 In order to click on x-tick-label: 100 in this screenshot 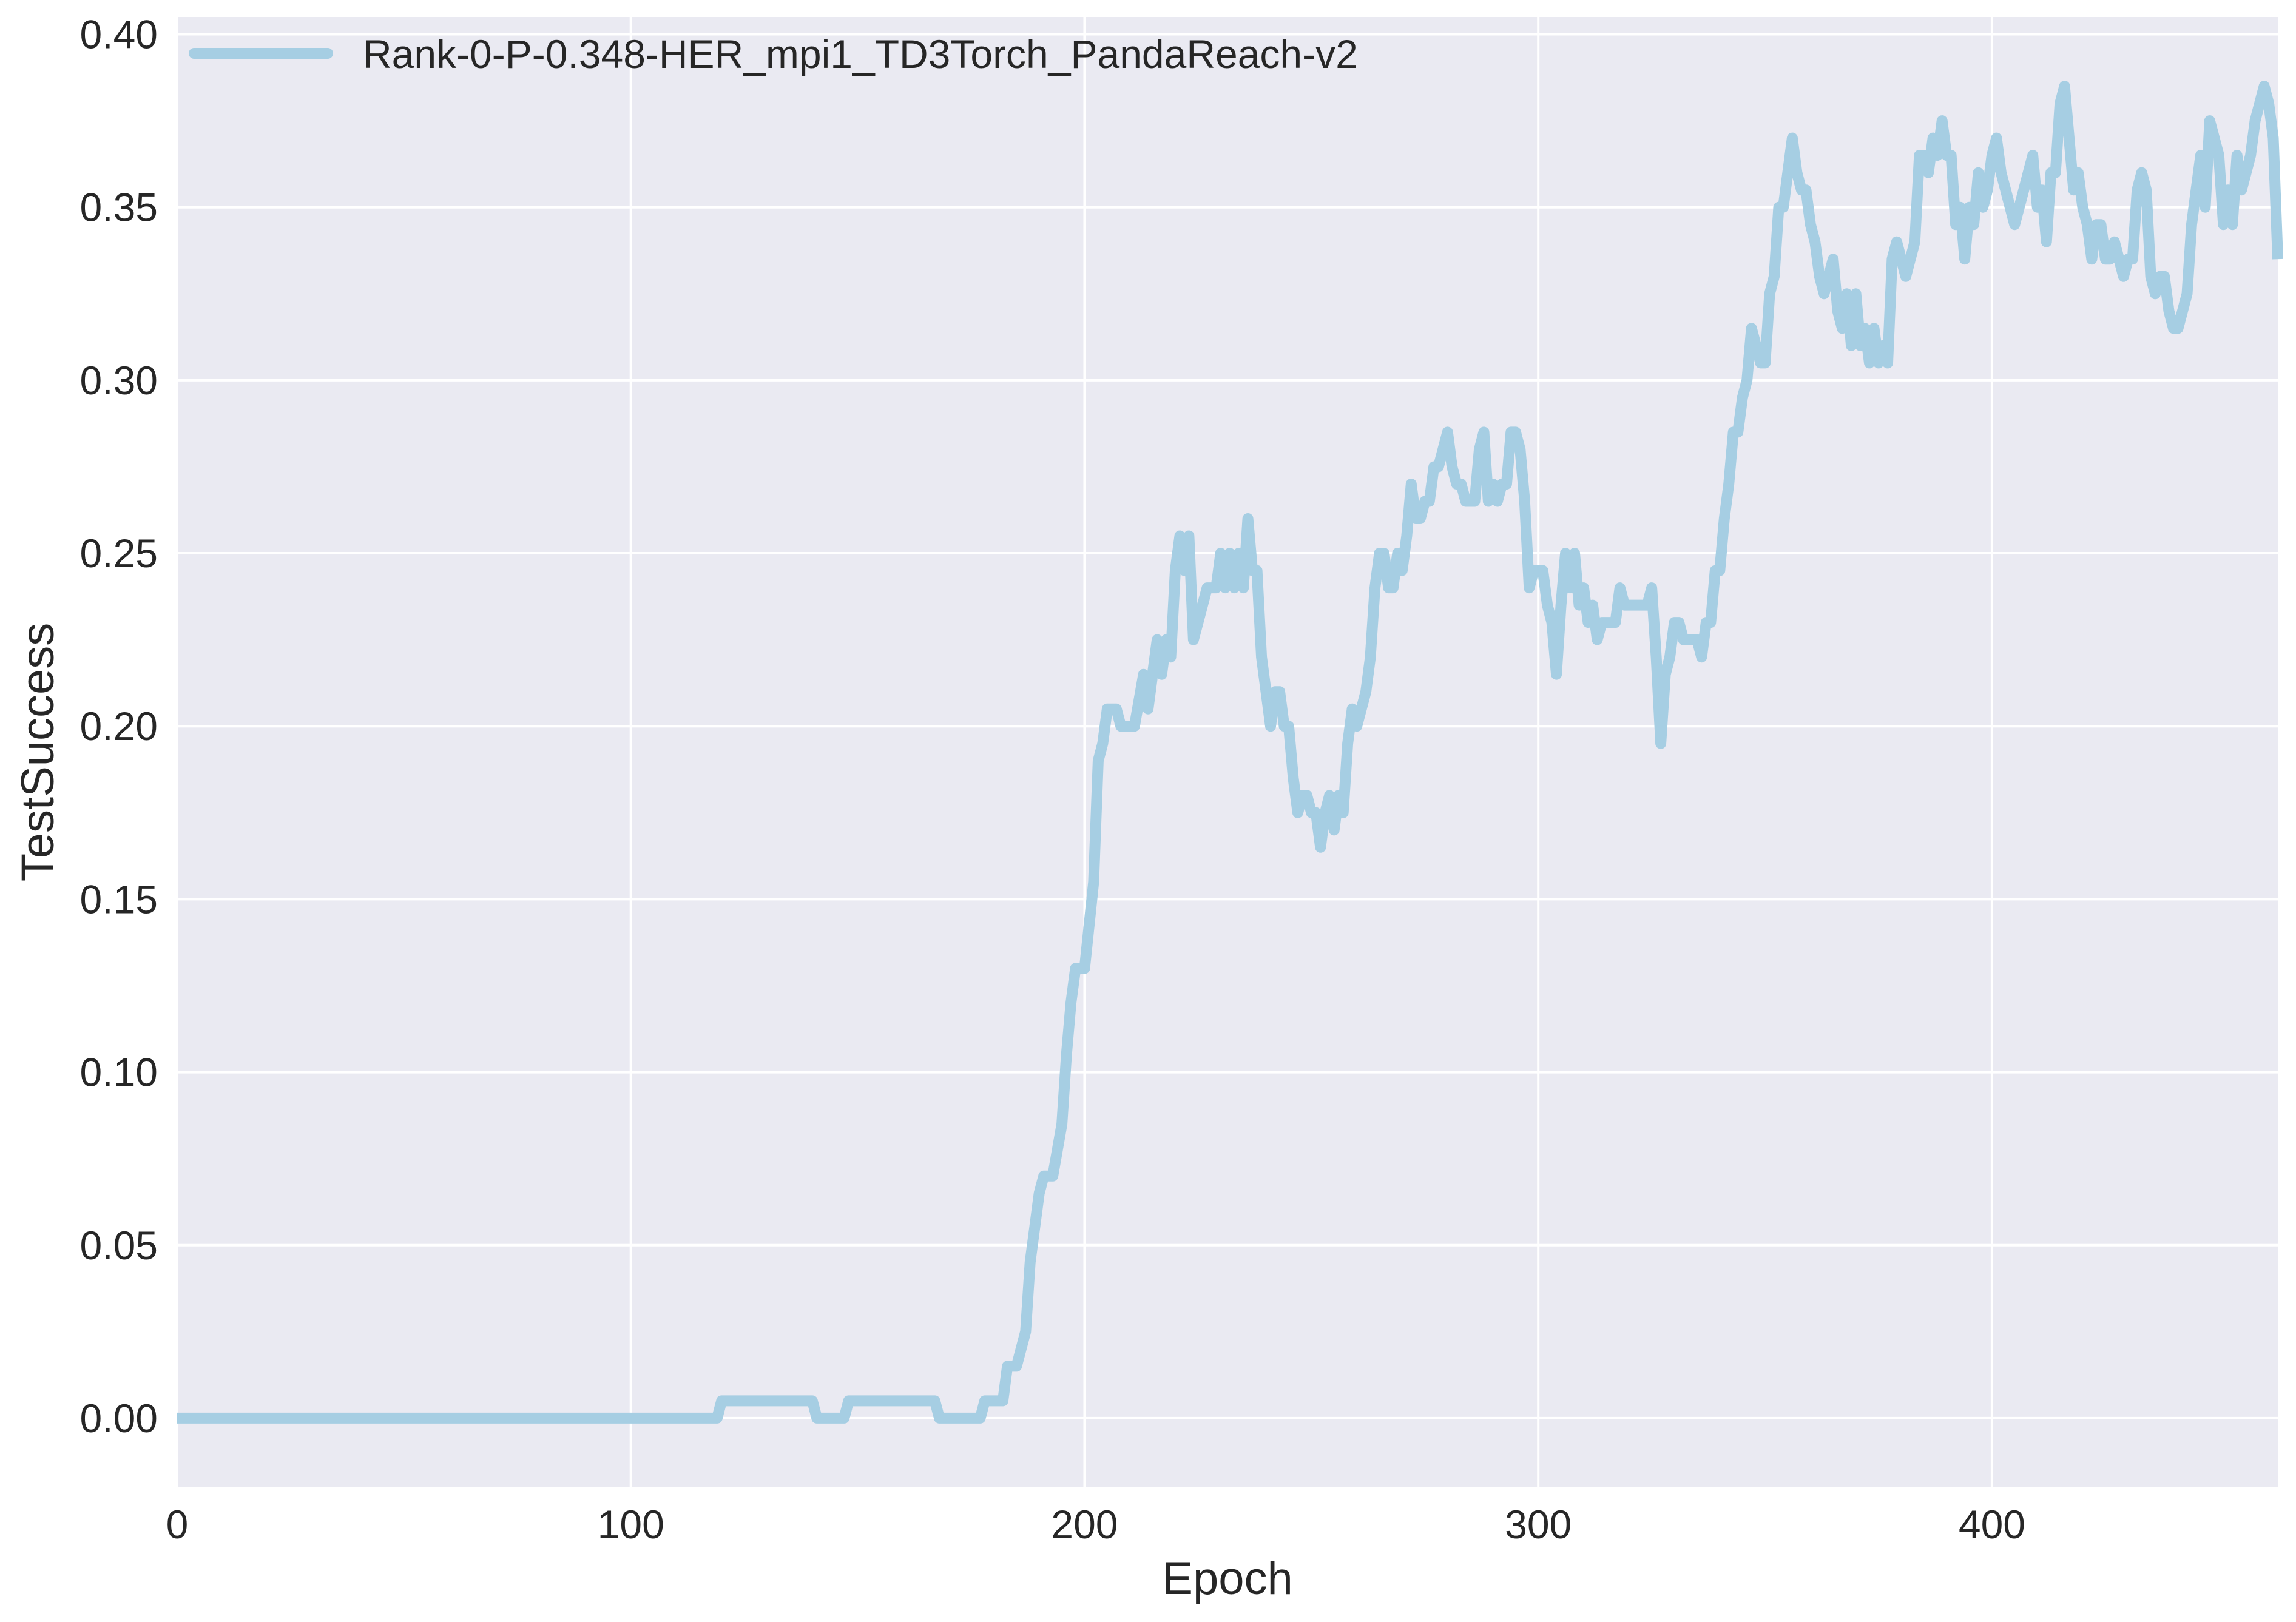, I will do `click(631, 1524)`.